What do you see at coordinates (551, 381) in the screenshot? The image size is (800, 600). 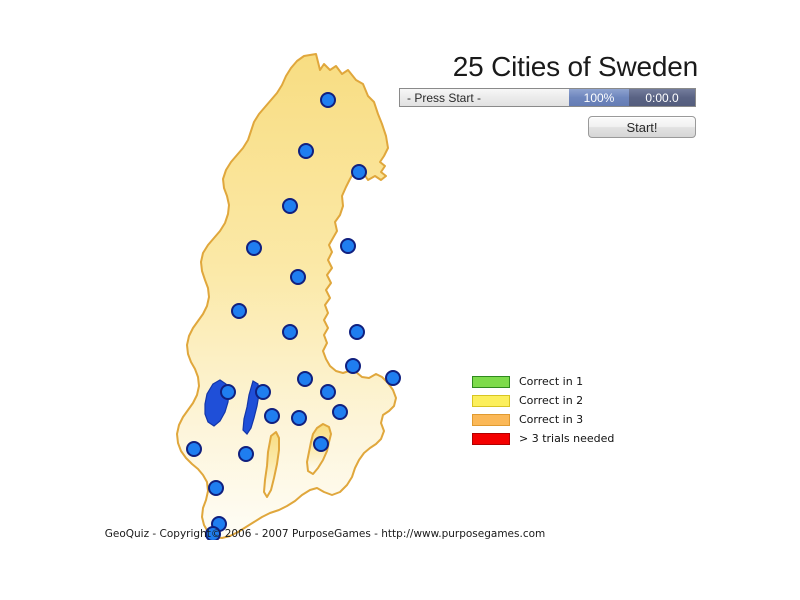 I see `legend-correct-1-label: Correct in 1` at bounding box center [551, 381].